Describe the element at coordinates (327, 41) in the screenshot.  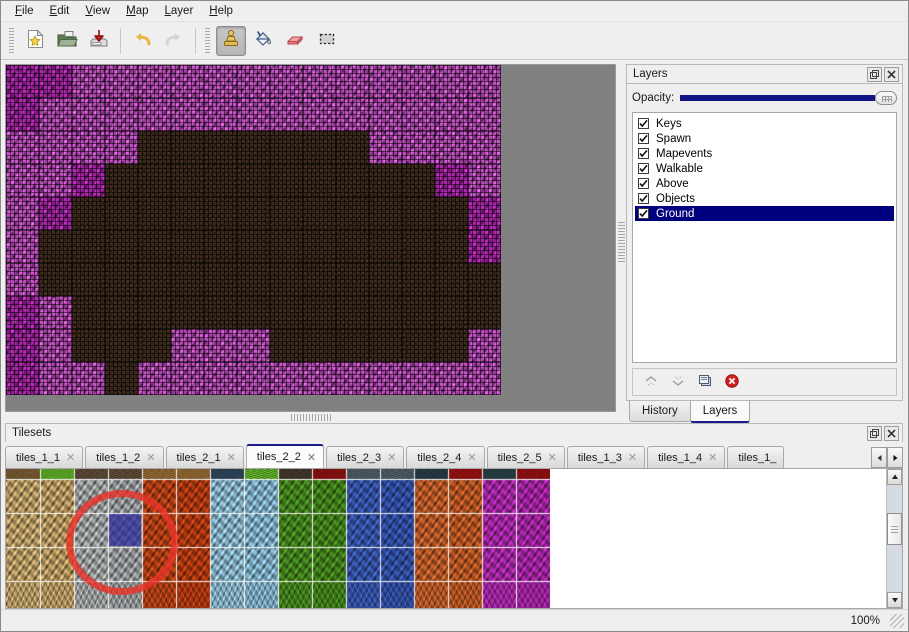
I see `rectangle-select-tool` at that location.